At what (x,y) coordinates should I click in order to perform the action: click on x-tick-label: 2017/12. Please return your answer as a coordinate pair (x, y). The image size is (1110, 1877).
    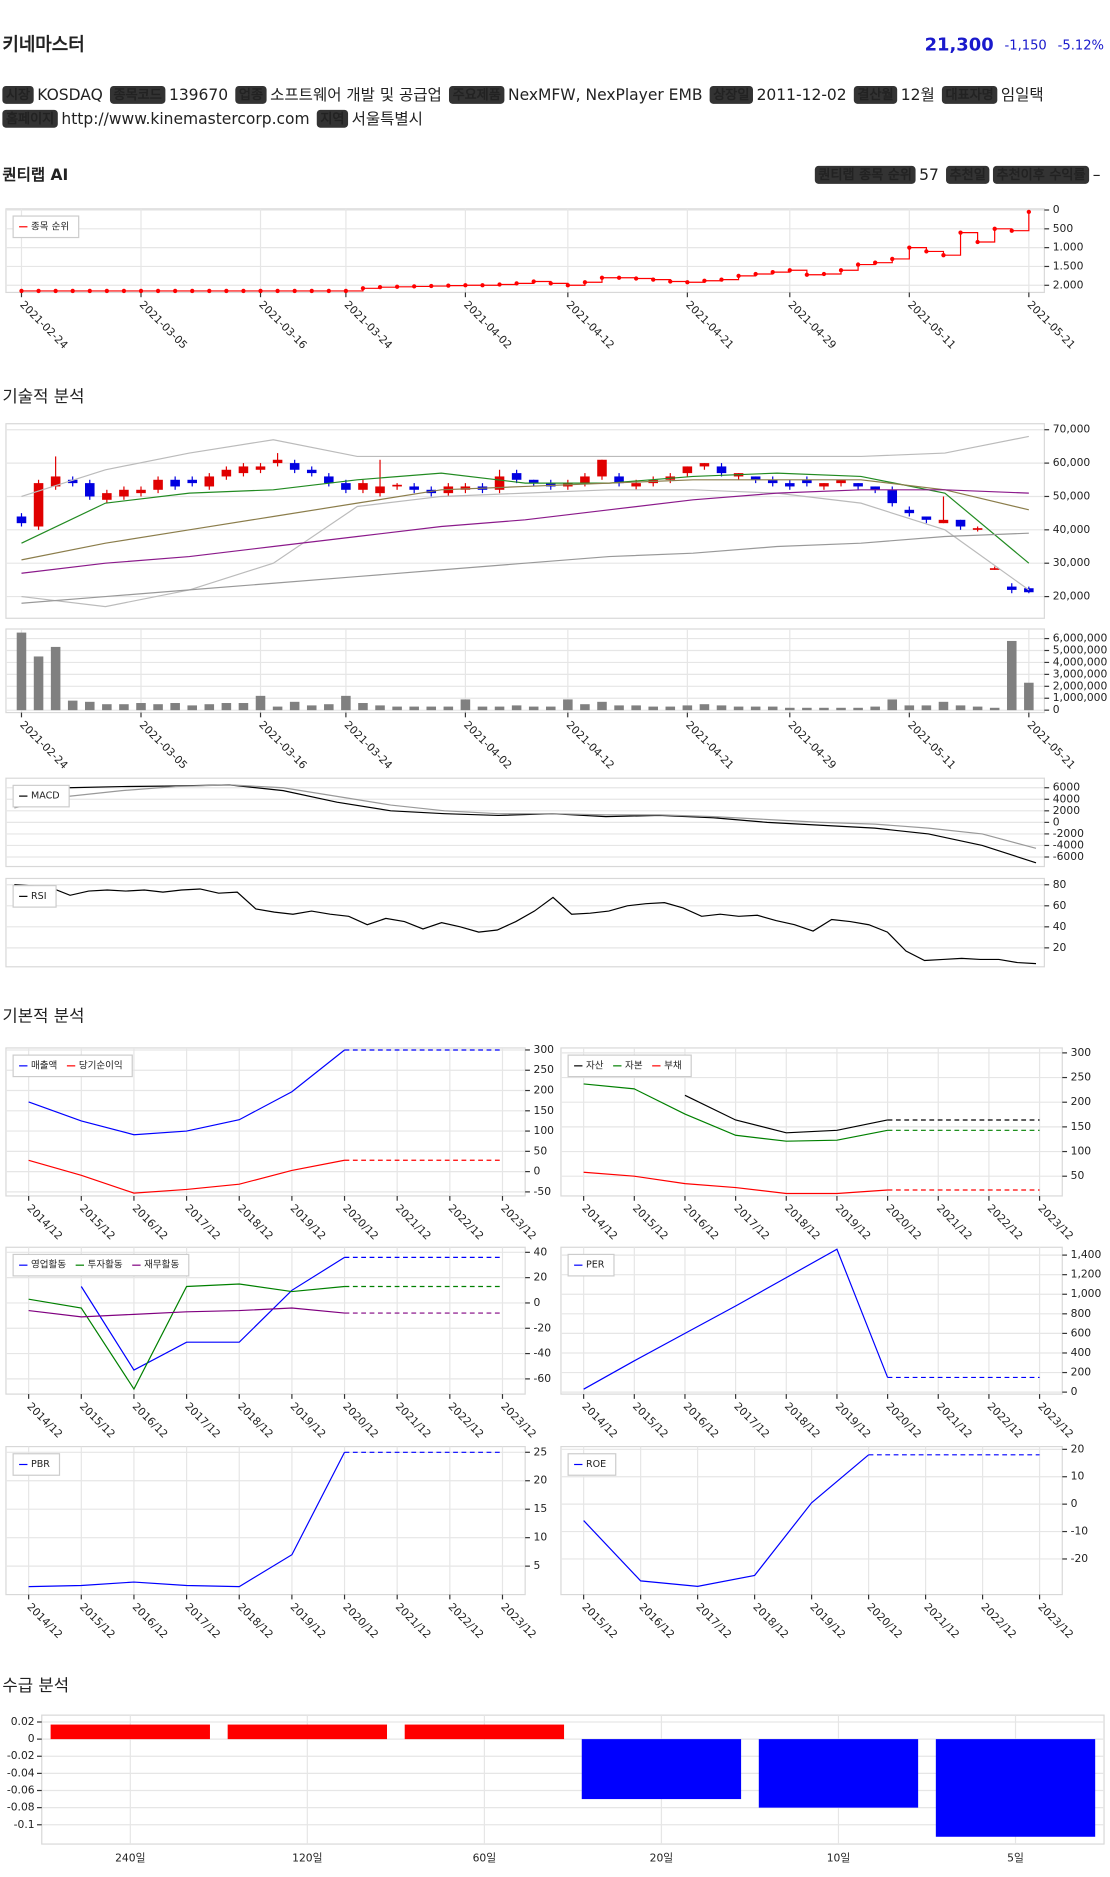
    Looking at the image, I should click on (202, 1420).